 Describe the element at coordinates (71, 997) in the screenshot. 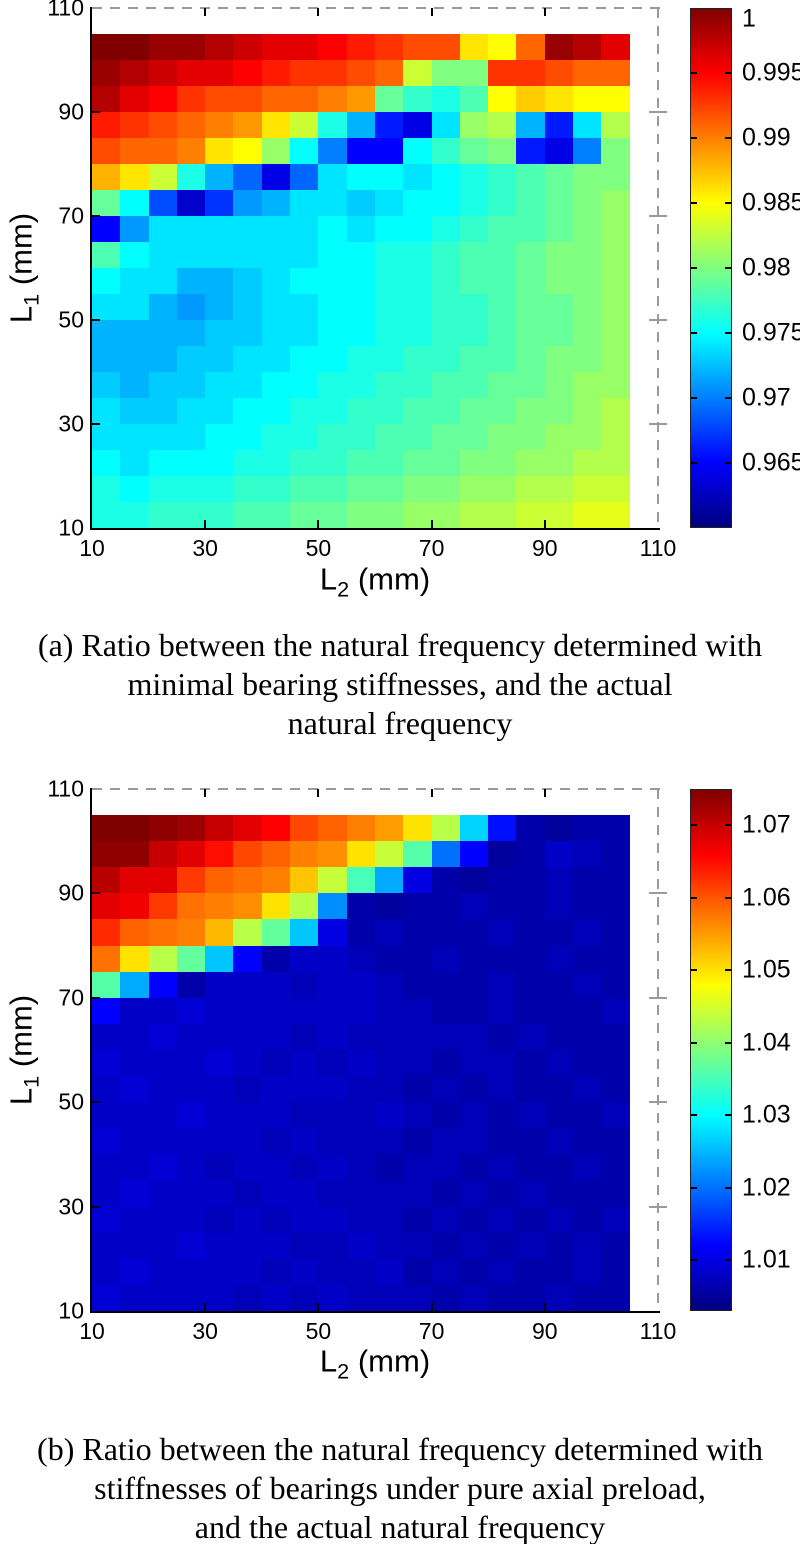

I see `y-tick-label: 70` at that location.